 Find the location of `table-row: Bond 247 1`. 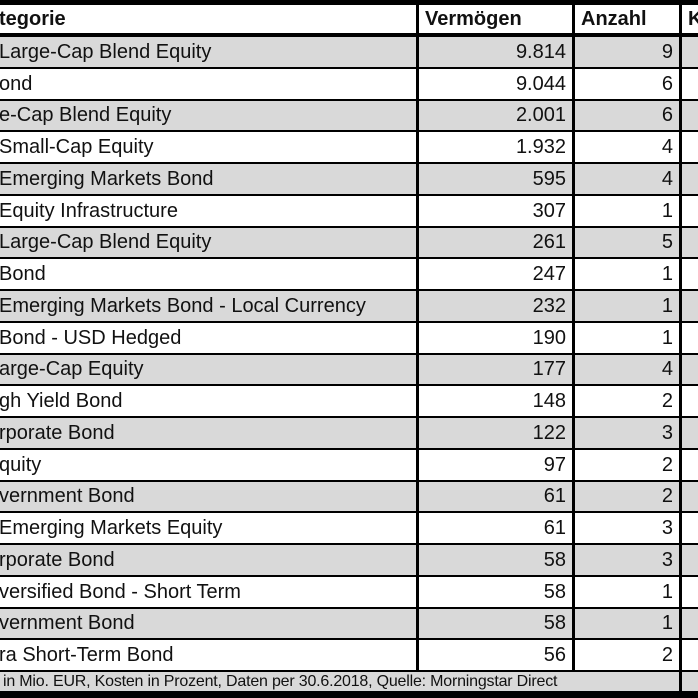

table-row: Bond 247 1 is located at coordinates (349, 275).